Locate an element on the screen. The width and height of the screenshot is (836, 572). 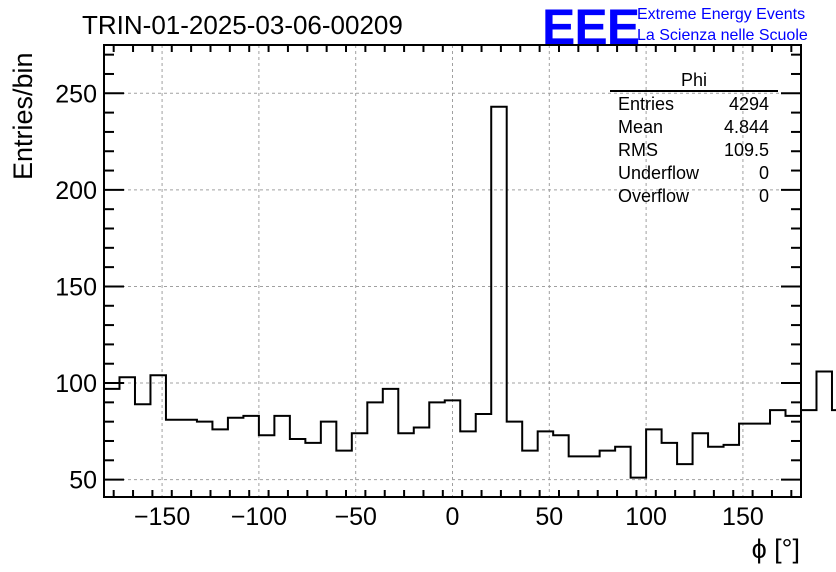
stats-label: Mean is located at coordinates (640, 127).